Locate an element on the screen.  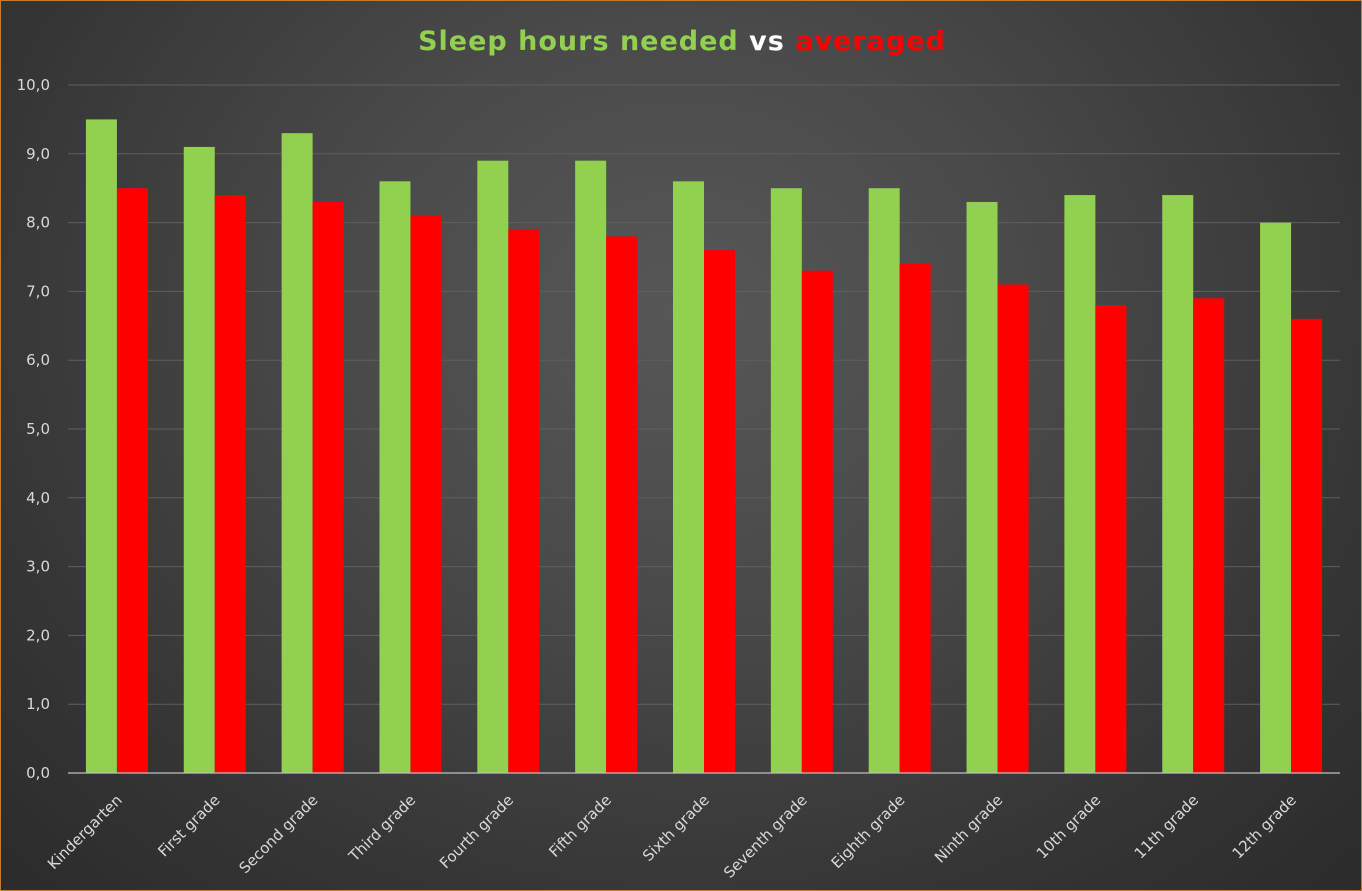
y-tick-label: 8,0 is located at coordinates (38, 223).